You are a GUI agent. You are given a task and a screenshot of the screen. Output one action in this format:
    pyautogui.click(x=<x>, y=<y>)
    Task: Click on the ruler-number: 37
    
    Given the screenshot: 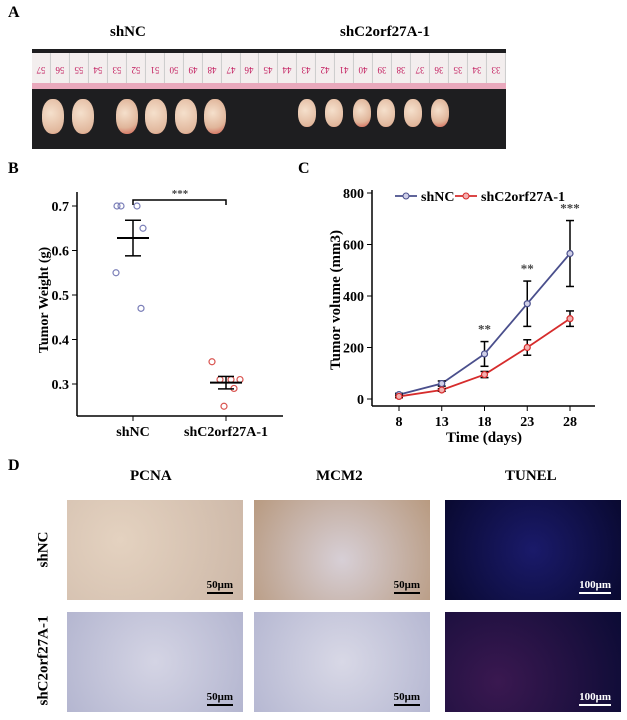 What is the action you would take?
    pyautogui.click(x=421, y=68)
    